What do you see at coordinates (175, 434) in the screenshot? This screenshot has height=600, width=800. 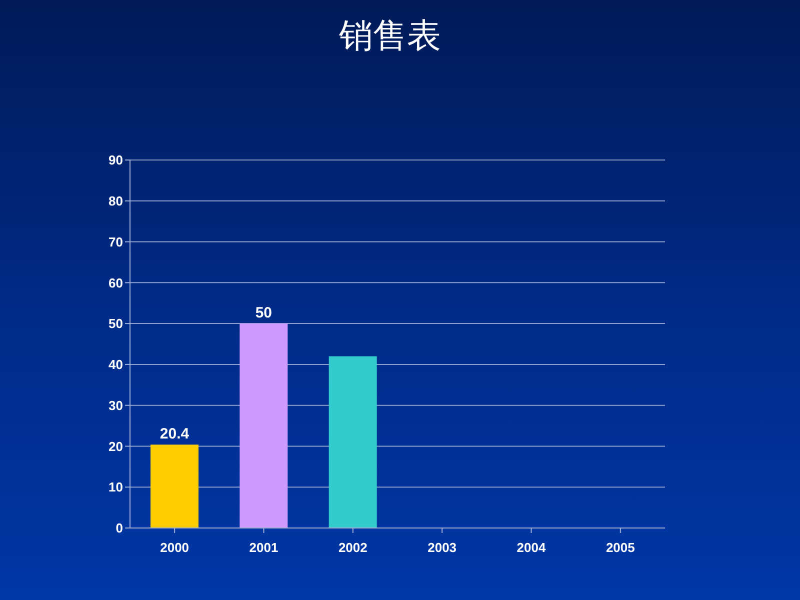 I see `data-label: 20.4` at bounding box center [175, 434].